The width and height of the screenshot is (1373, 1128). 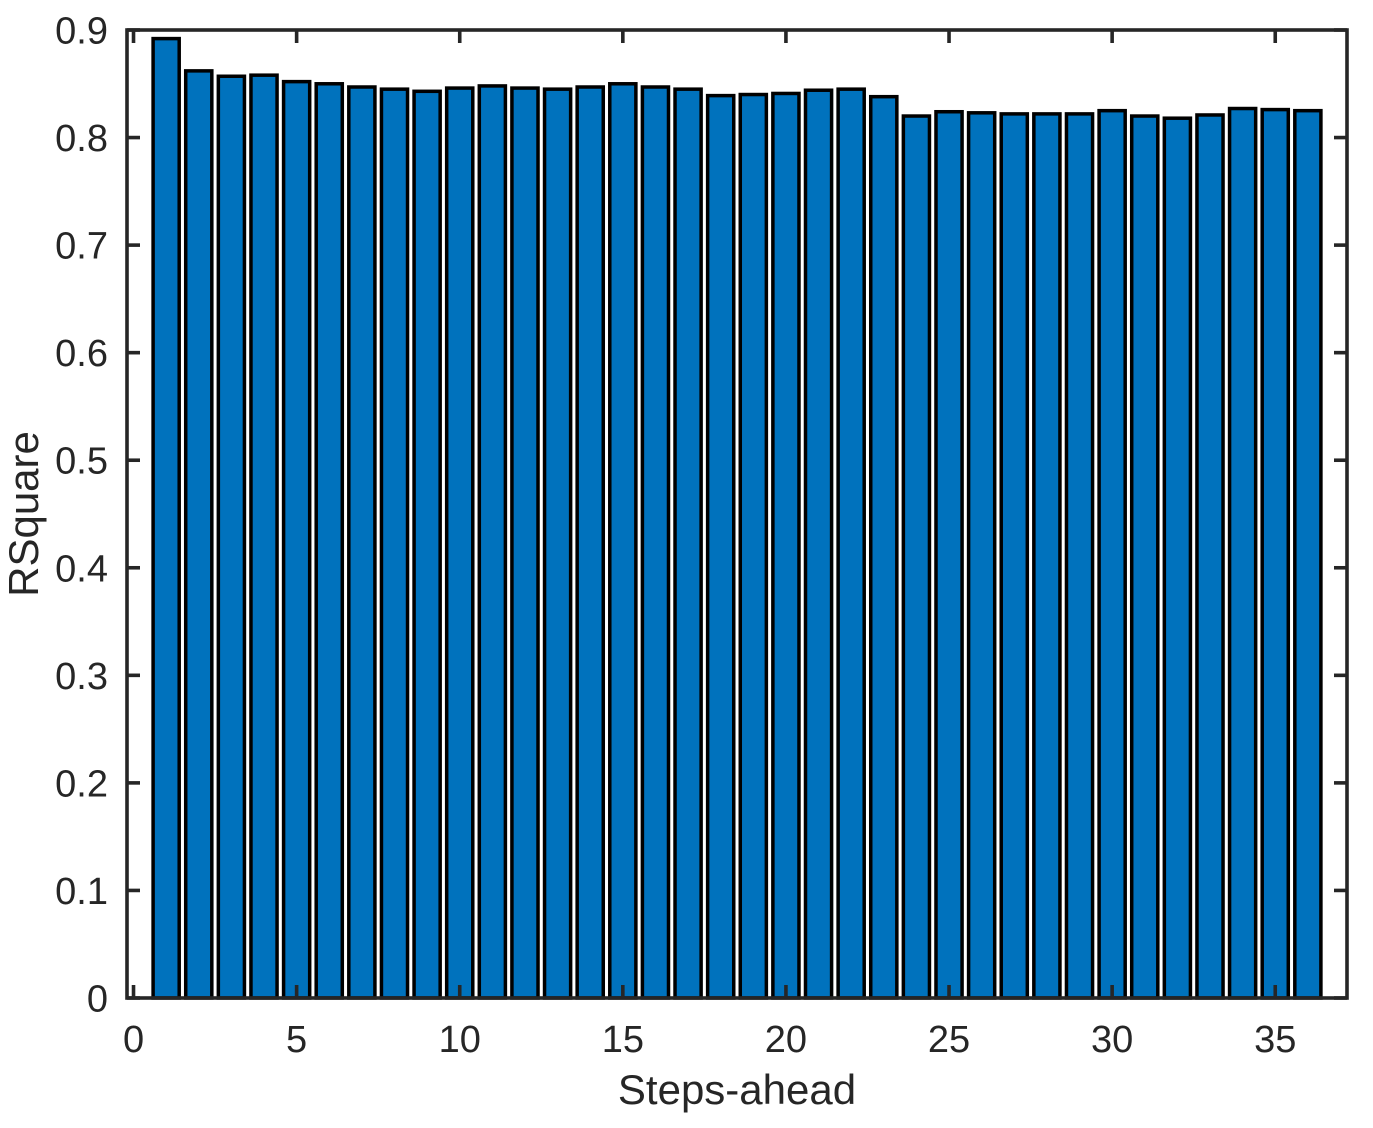 What do you see at coordinates (737, 1089) in the screenshot?
I see `x-axis-label: Steps-ahead` at bounding box center [737, 1089].